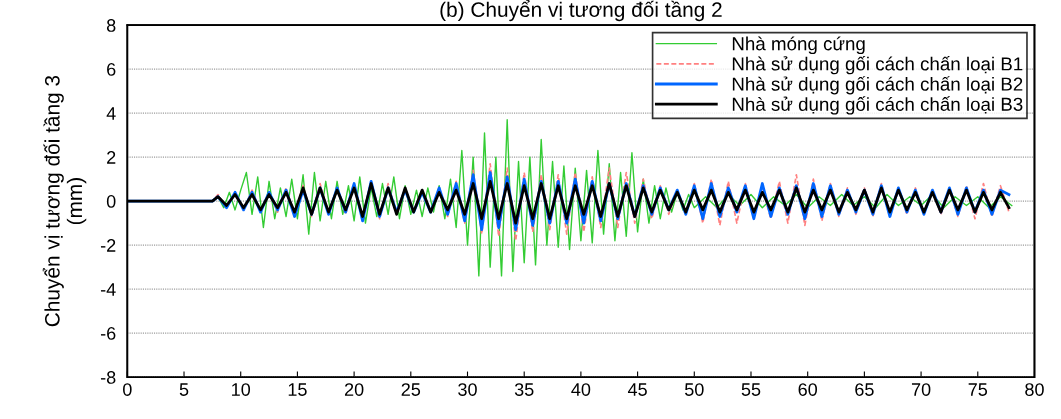 Image resolution: width=1061 pixels, height=419 pixels. What do you see at coordinates (297, 389) in the screenshot?
I see `x-tick-label: 15` at bounding box center [297, 389].